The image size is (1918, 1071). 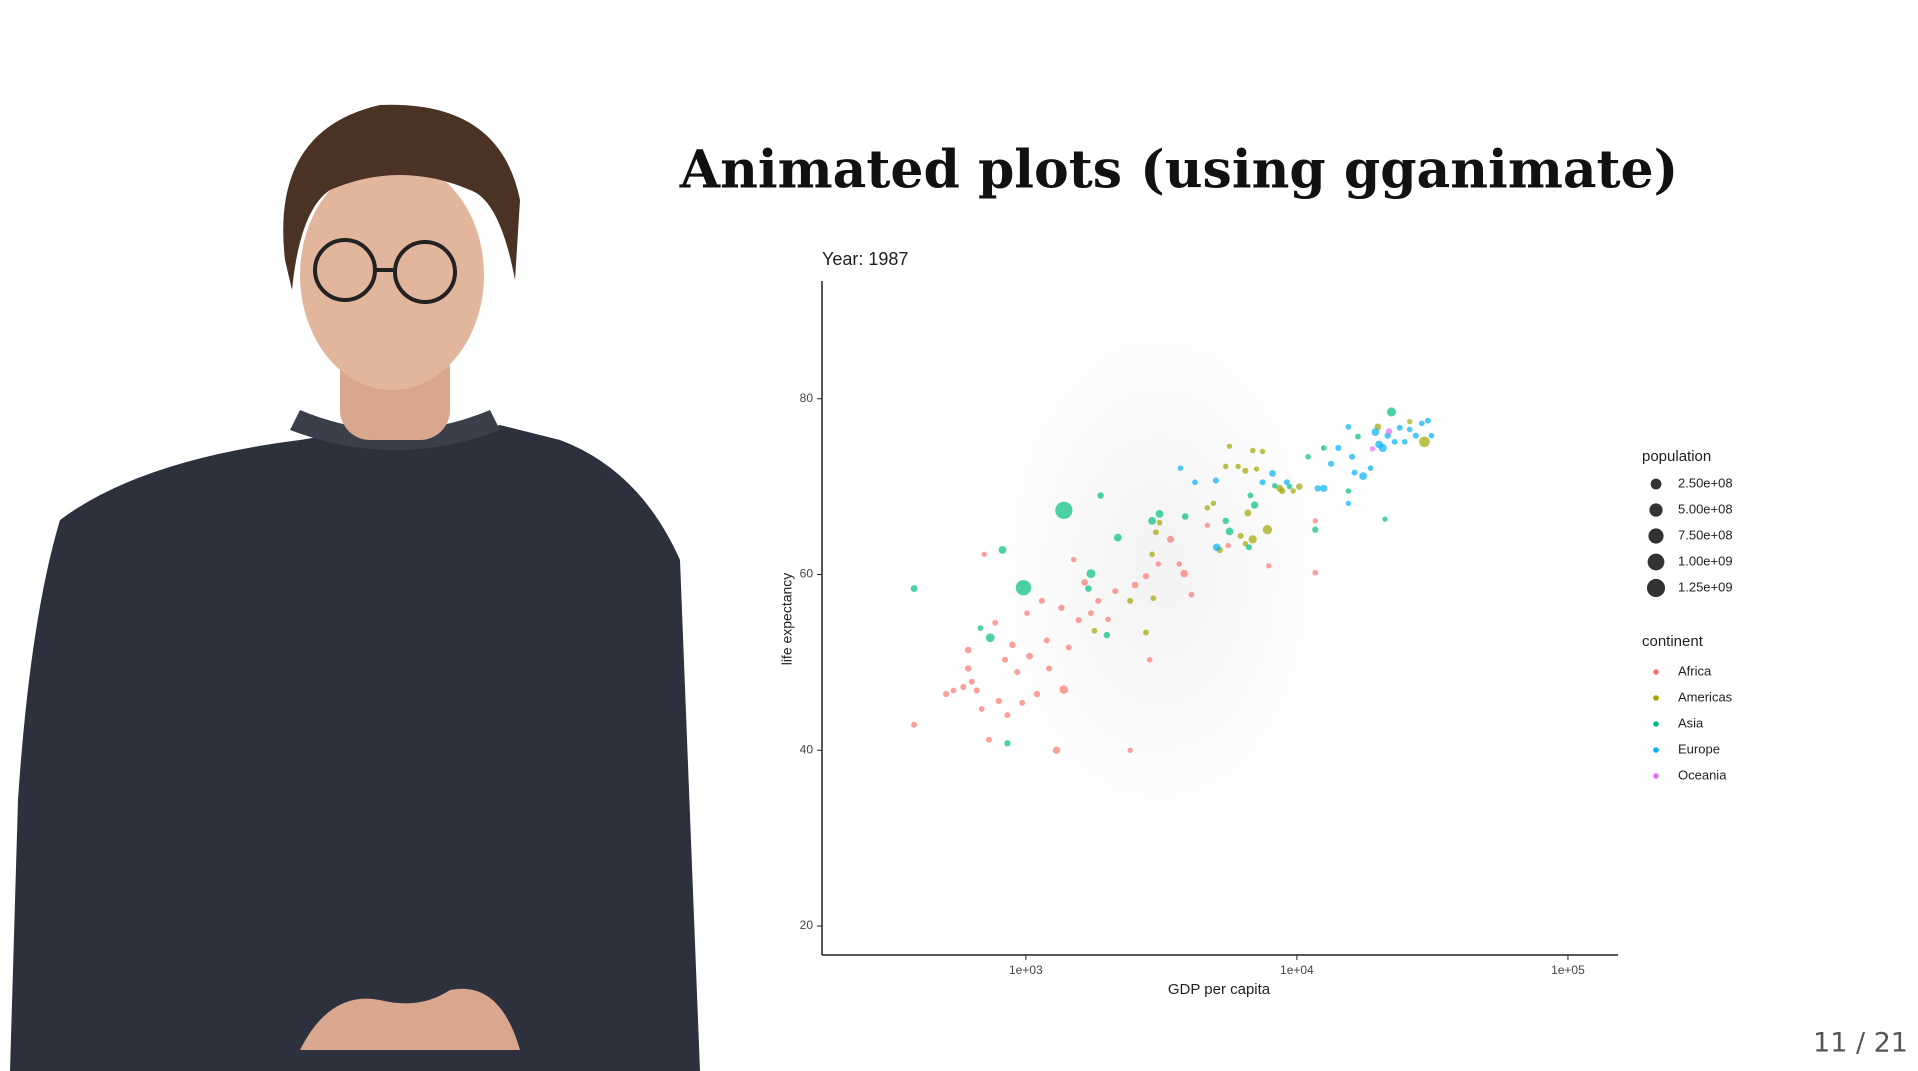 I want to click on size-legend-label: 1.25e+09, so click(x=1705, y=586).